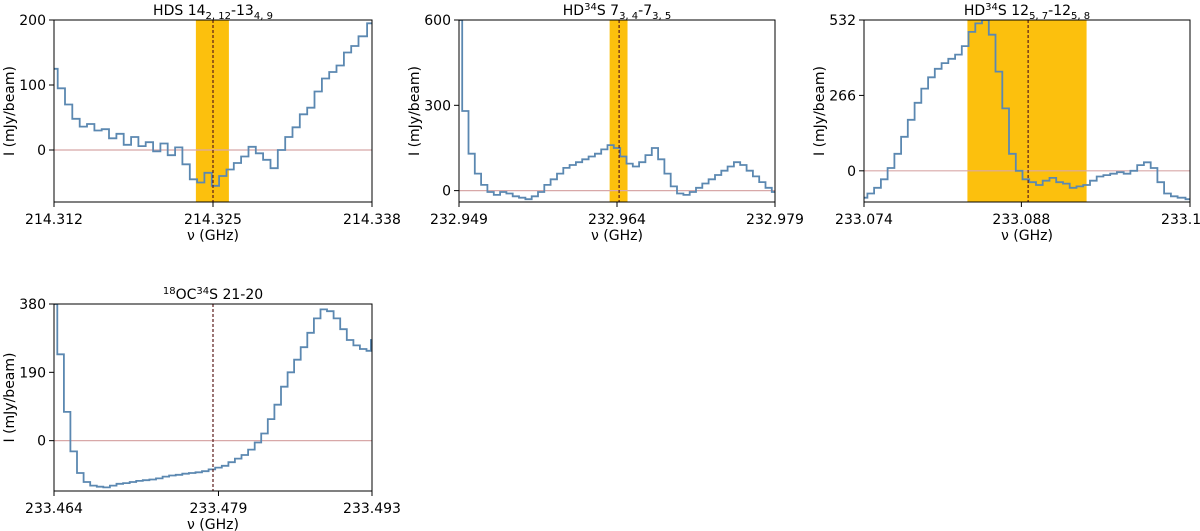  What do you see at coordinates (372, 220) in the screenshot?
I see `x-tick-label: 214.338` at bounding box center [372, 220].